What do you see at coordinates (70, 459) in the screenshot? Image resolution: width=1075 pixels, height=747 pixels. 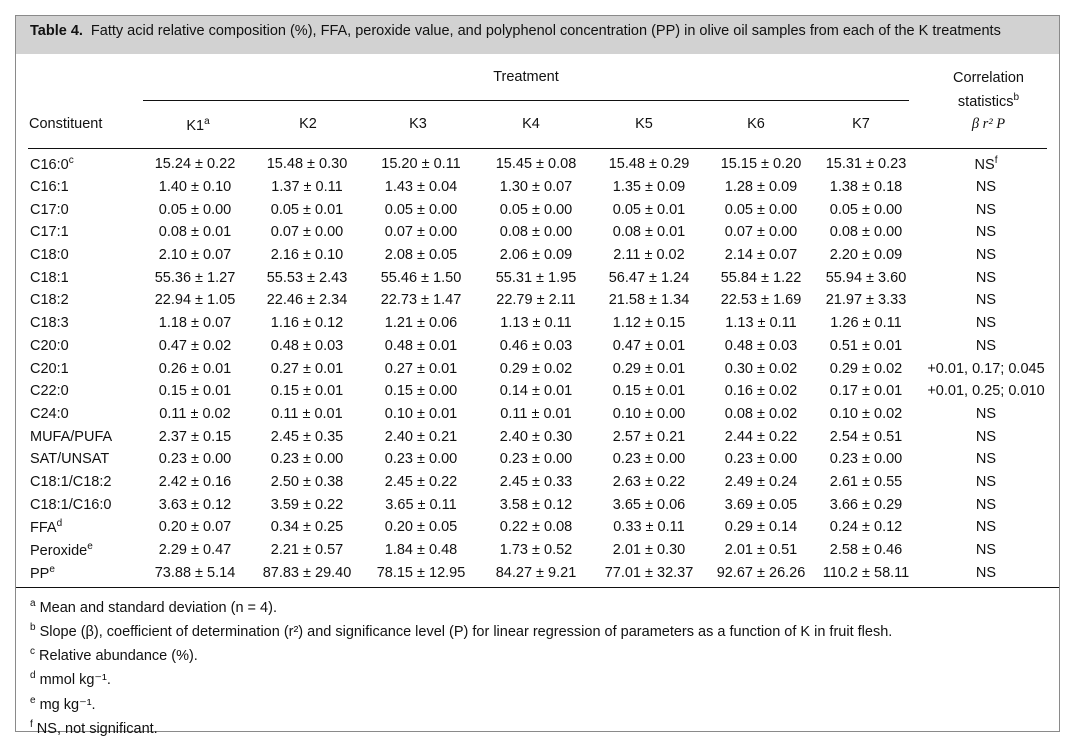 I see `row-constituent: SAT/UNSAT` at bounding box center [70, 459].